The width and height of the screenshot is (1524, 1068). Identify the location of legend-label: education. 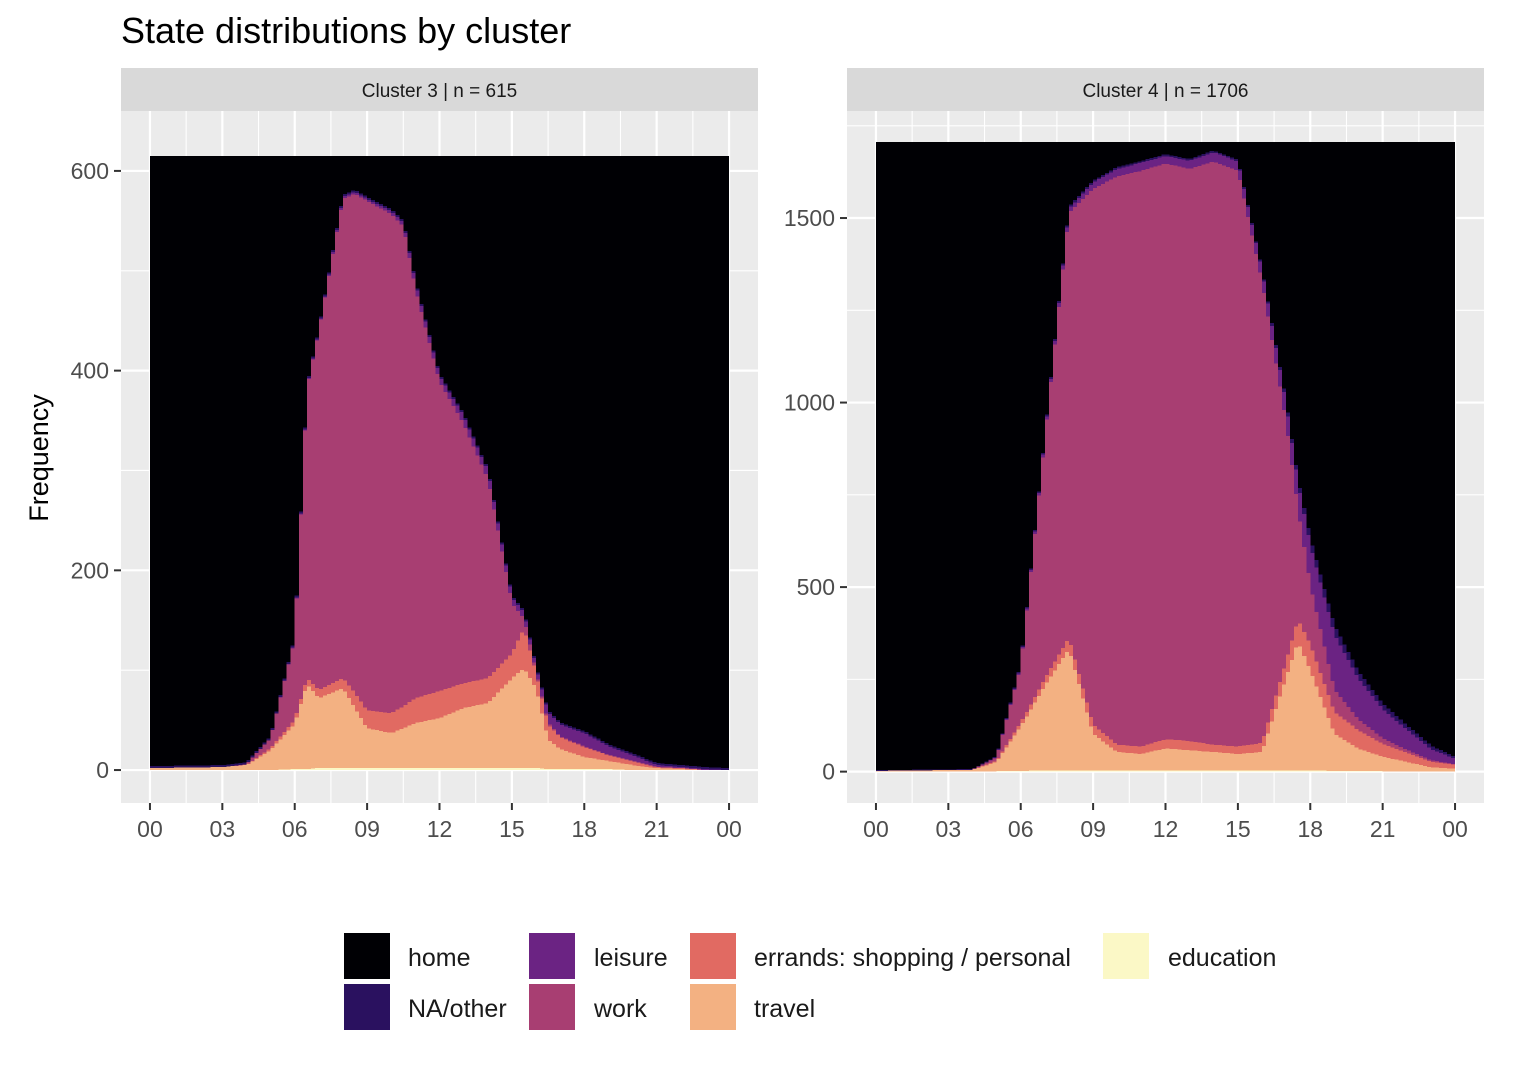
(1222, 958).